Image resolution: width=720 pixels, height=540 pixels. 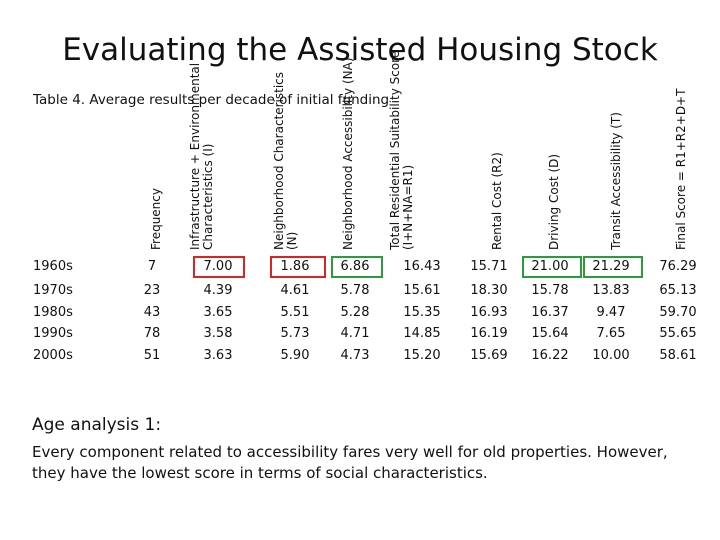 I want to click on table-cell: 5.90, so click(x=295, y=355).